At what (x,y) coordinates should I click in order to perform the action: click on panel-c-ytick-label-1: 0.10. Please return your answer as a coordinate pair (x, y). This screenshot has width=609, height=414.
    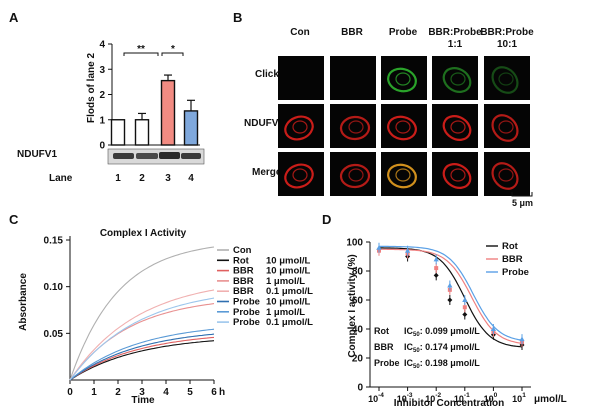
    Looking at the image, I should click on (54, 287).